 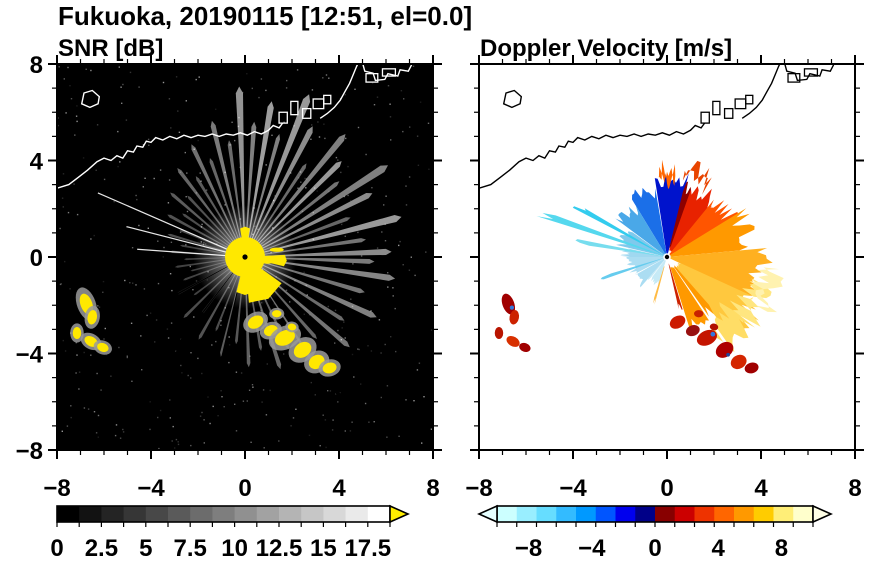 What do you see at coordinates (235, 126) in the screenshot?
I see `snr-coastline` at bounding box center [235, 126].